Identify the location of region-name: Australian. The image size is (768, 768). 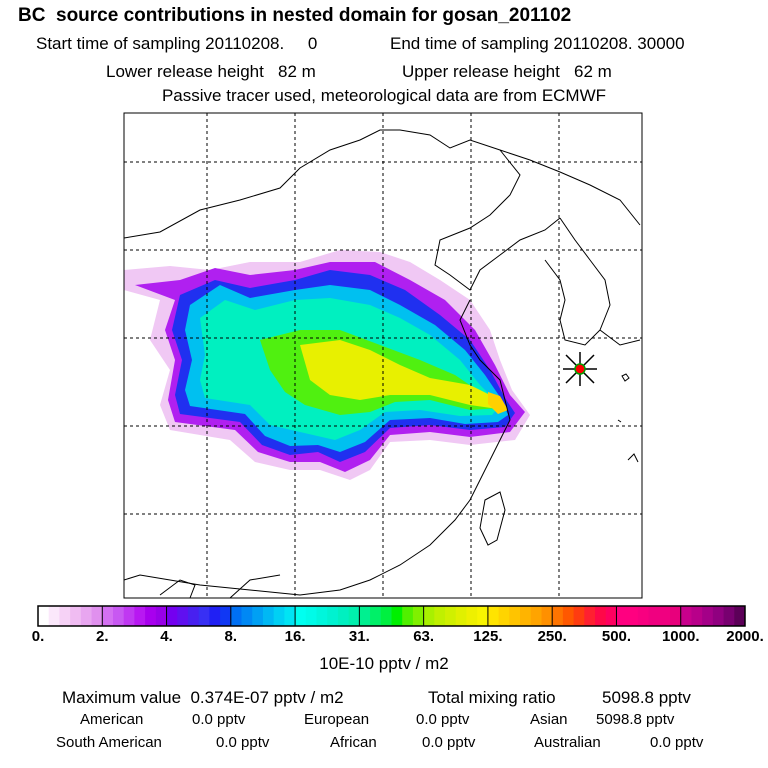
(567, 742).